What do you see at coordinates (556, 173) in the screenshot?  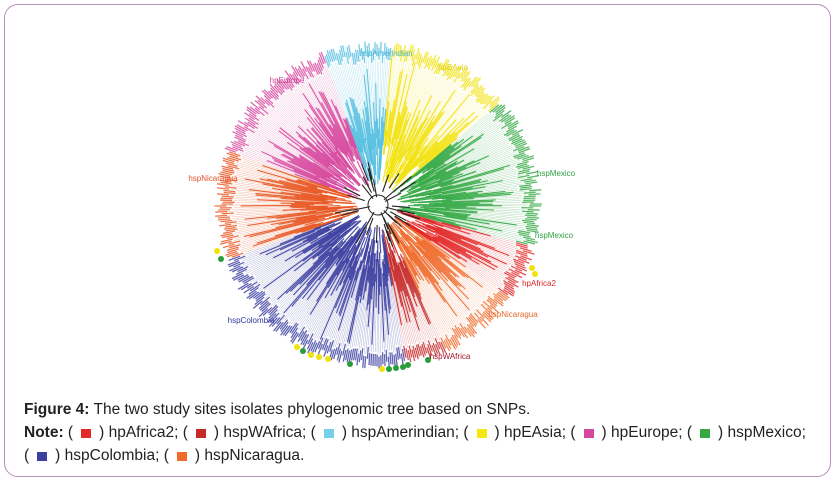 I see `clade-label: hspMexico` at bounding box center [556, 173].